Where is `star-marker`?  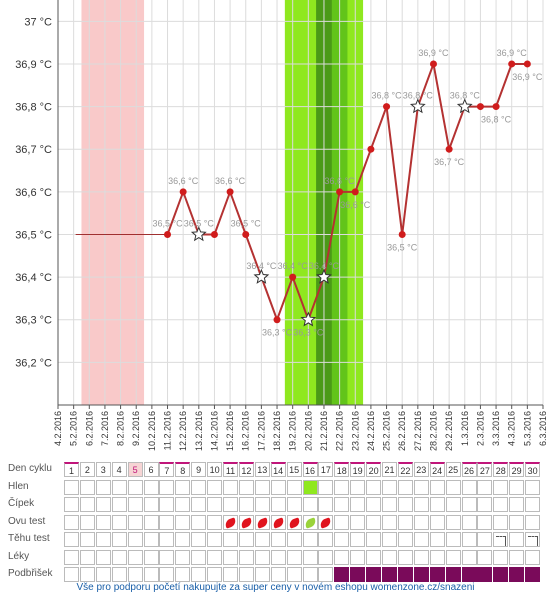
star-marker is located at coordinates (417, 106).